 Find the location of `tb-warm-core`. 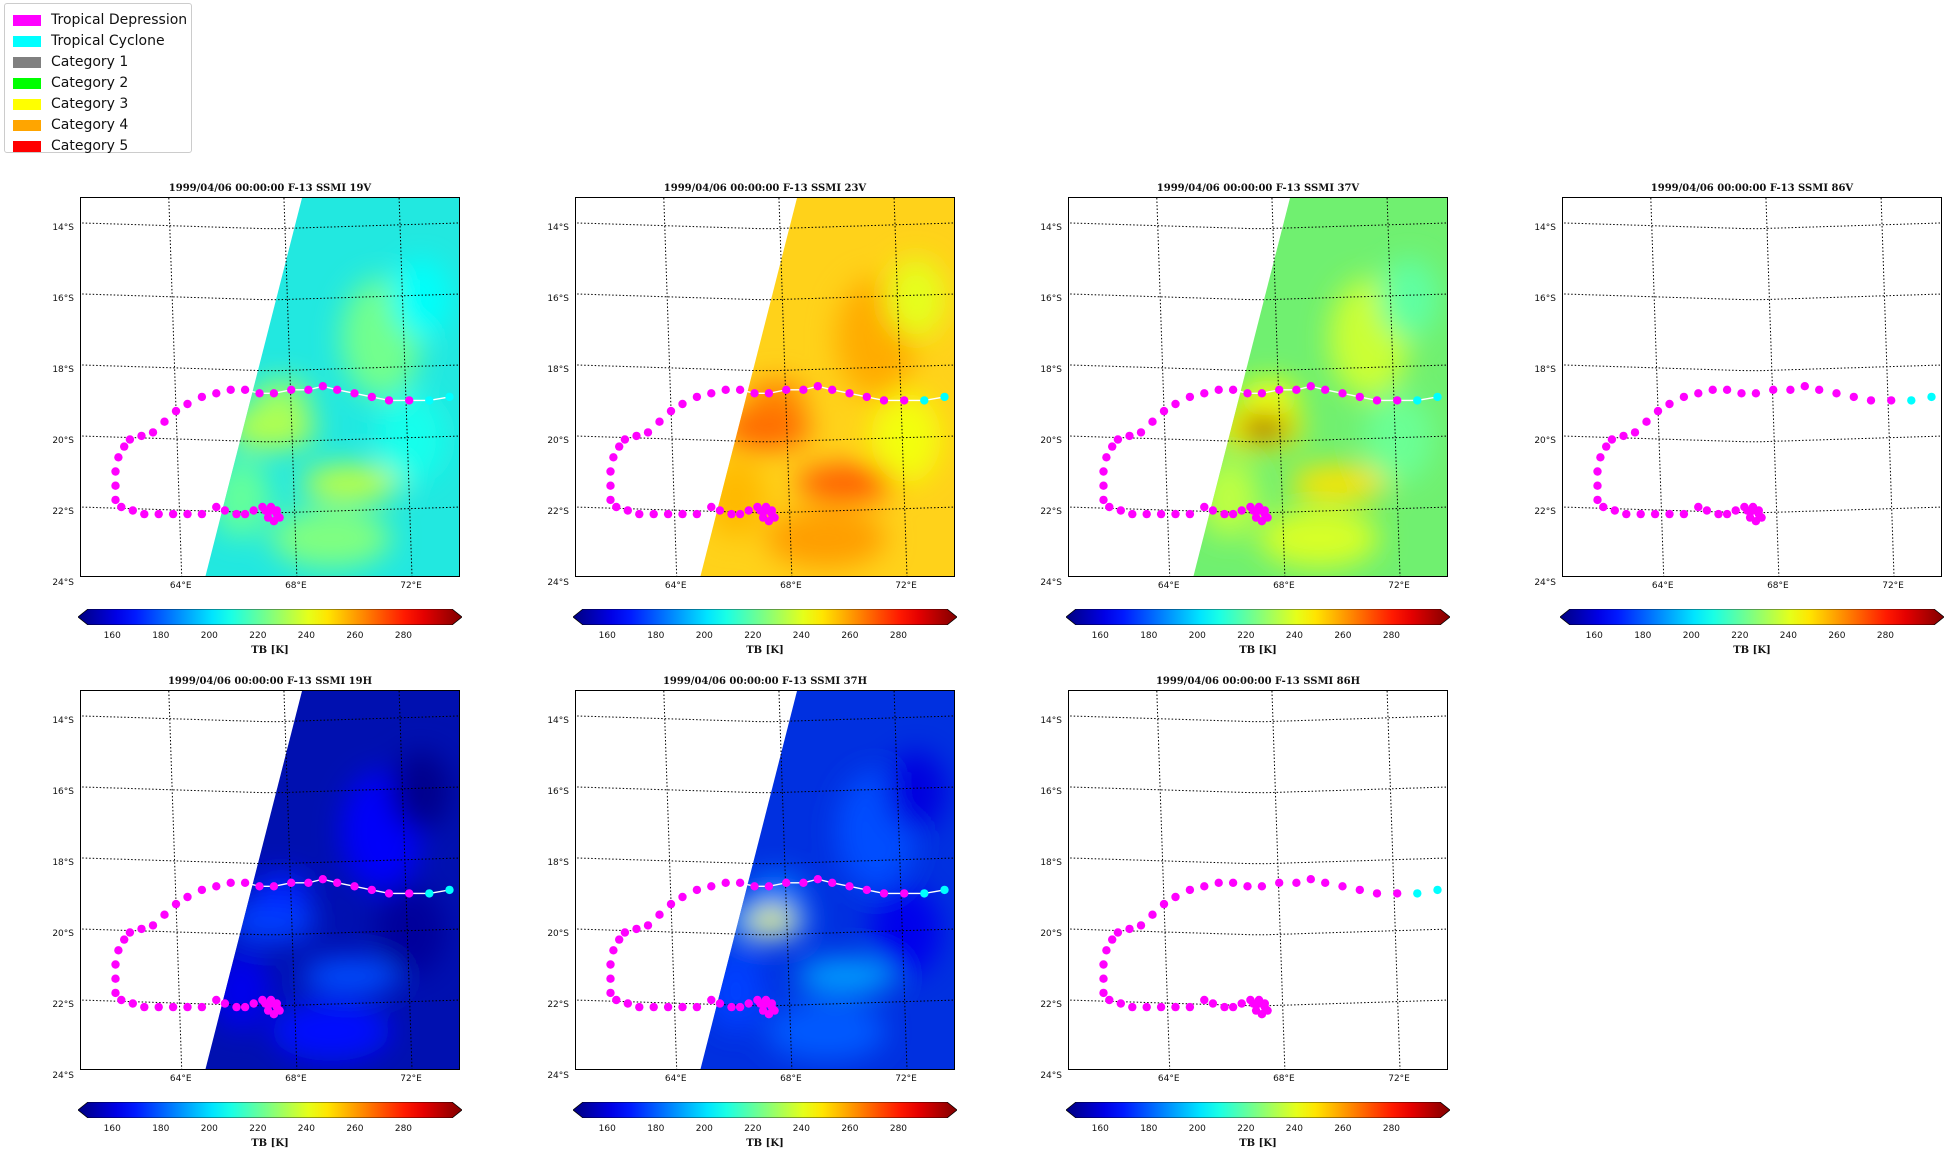

tb-warm-core is located at coordinates (1264, 428).